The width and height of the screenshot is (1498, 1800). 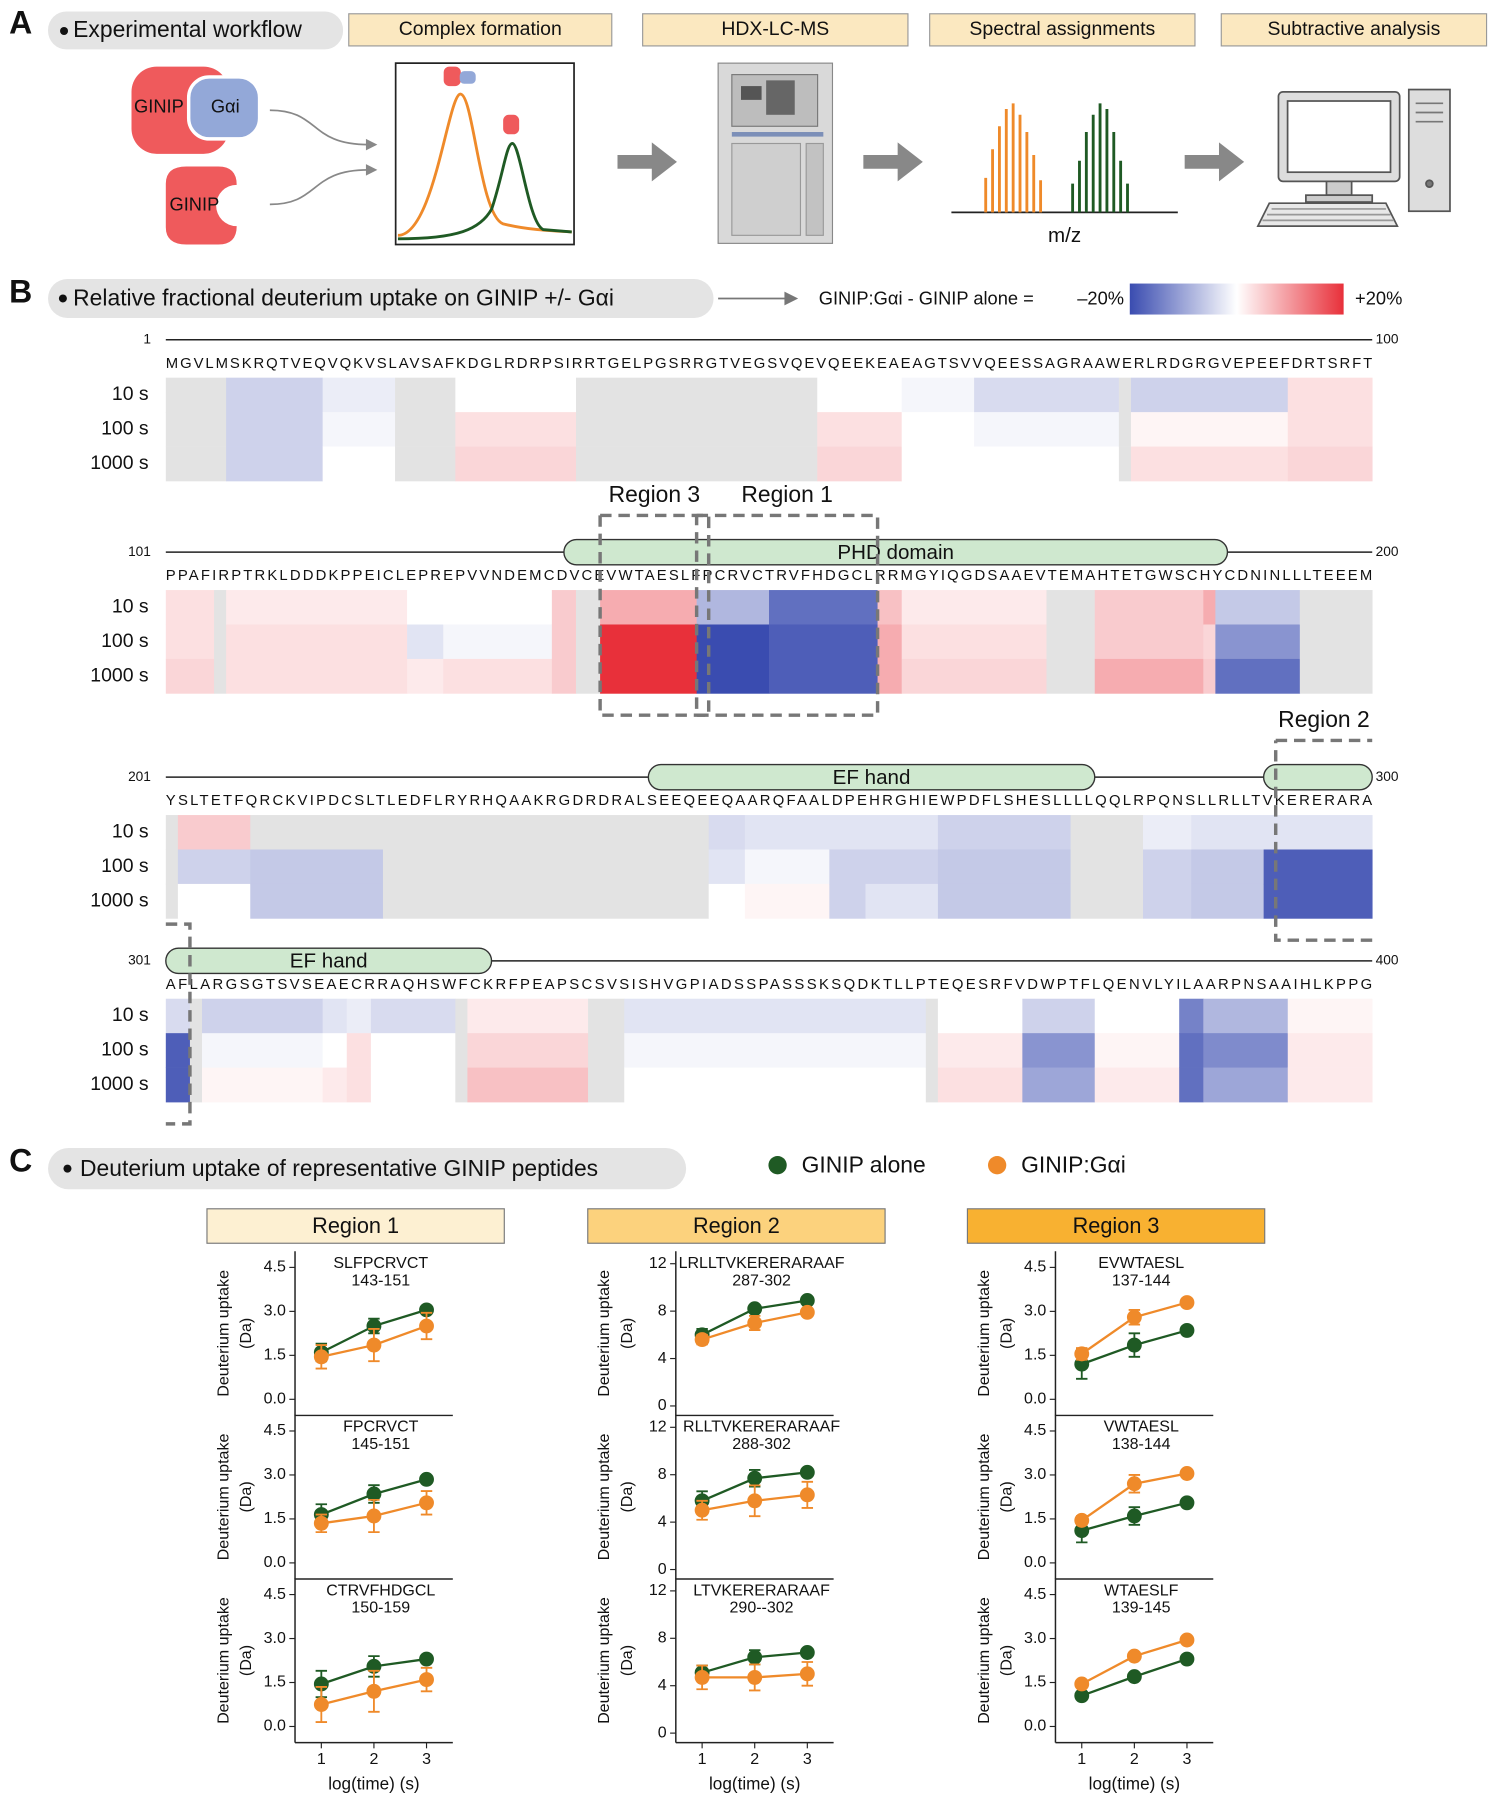 What do you see at coordinates (655, 494) in the screenshot?
I see `region-label: Region 3` at bounding box center [655, 494].